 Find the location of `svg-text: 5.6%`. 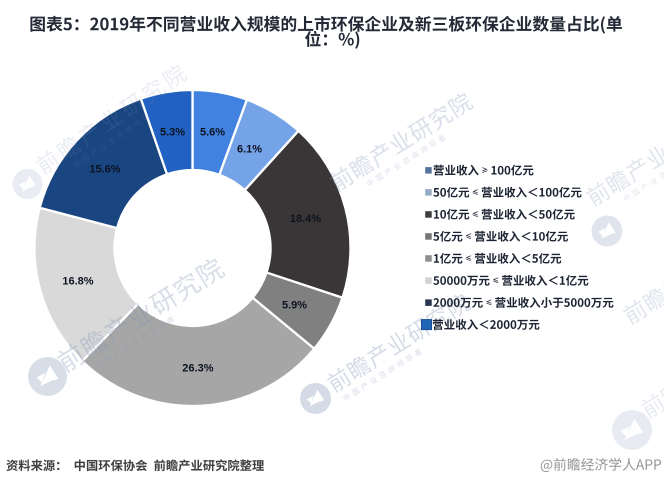

svg-text: 5.6% is located at coordinates (212, 132).